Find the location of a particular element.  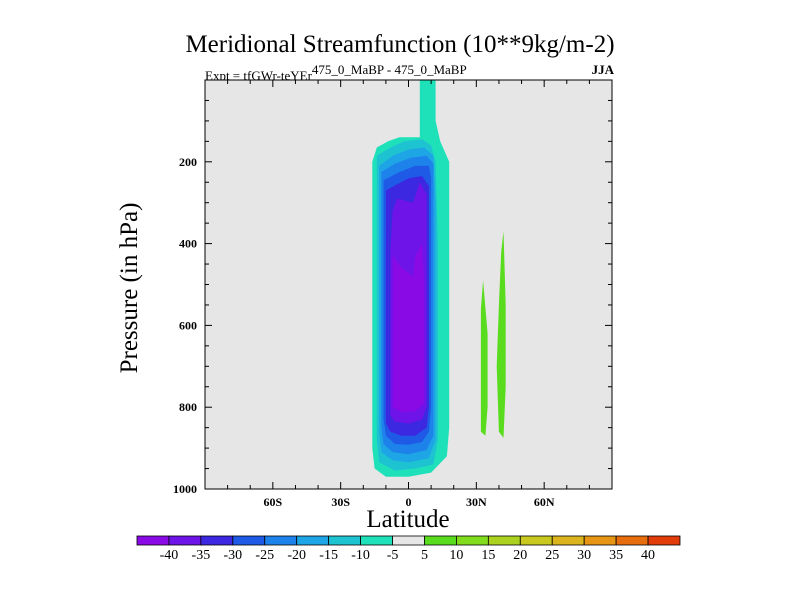

y-tick-label: 800 is located at coordinates (188, 407).